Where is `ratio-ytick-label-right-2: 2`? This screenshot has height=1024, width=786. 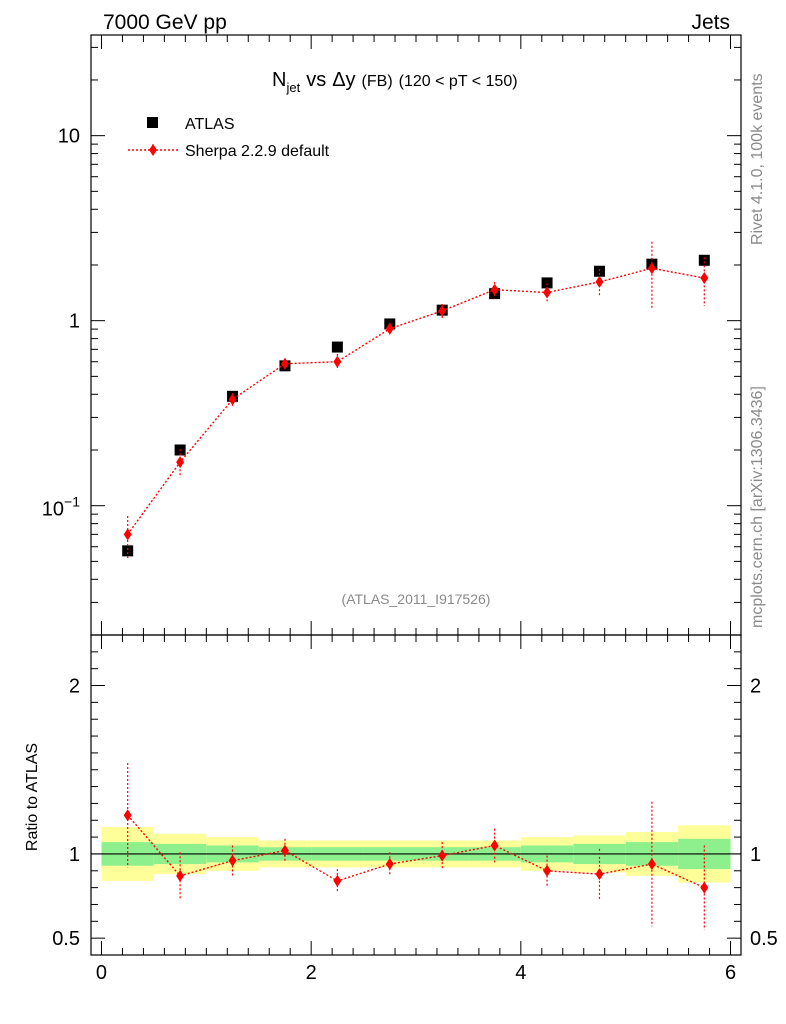 ratio-ytick-label-right-2: 2 is located at coordinates (755, 687).